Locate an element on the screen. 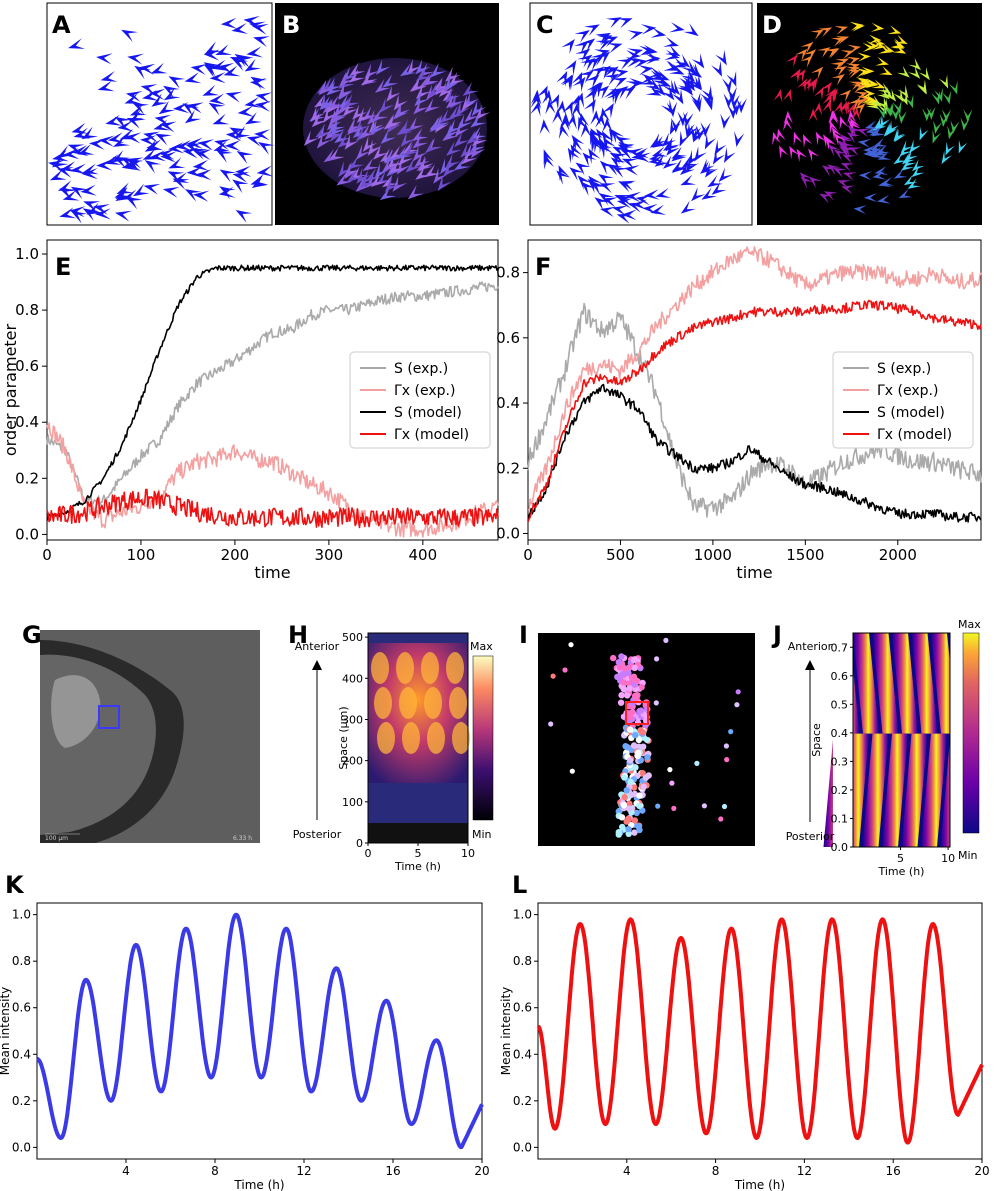 The height and width of the screenshot is (1191, 1000). panel-a-arrows is located at coordinates (161, 119).